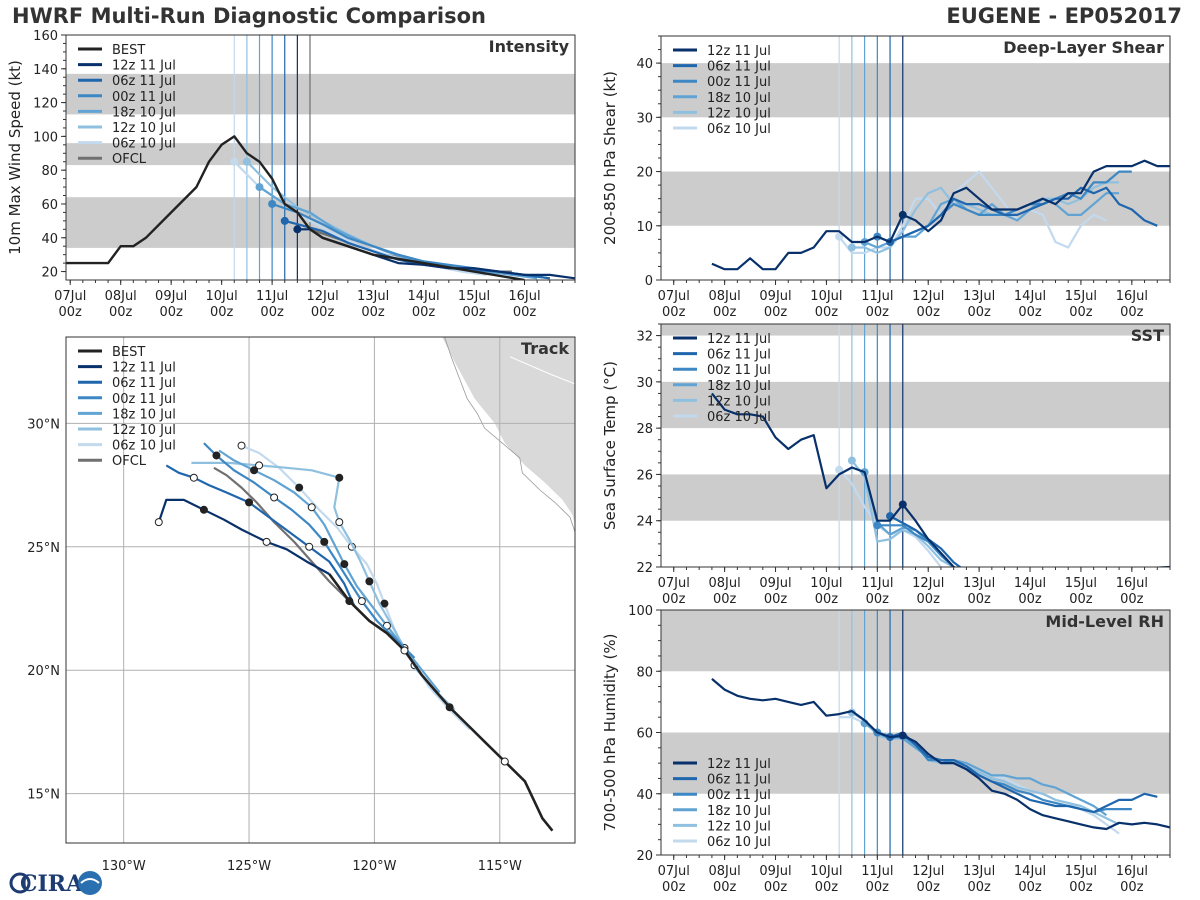 The height and width of the screenshot is (900, 1200). I want to click on x-tick-label-date: 09Jul, so click(775, 871).